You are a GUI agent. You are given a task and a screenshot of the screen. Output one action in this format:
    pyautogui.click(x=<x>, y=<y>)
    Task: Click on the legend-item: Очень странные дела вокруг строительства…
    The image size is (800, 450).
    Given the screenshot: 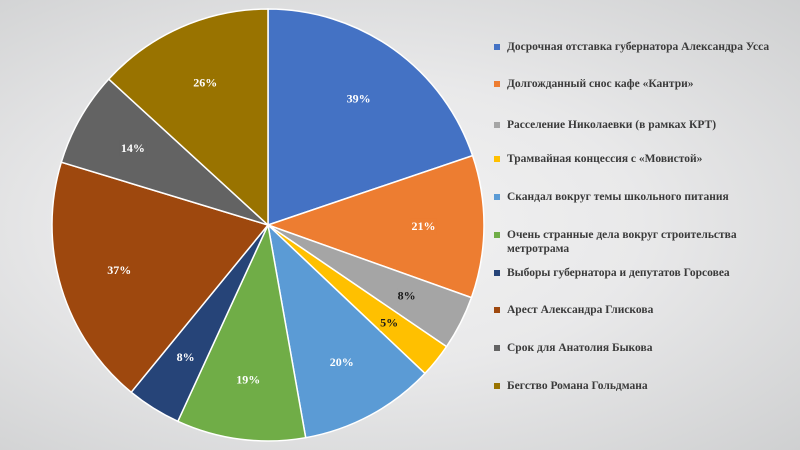 What is the action you would take?
    pyautogui.click(x=639, y=242)
    